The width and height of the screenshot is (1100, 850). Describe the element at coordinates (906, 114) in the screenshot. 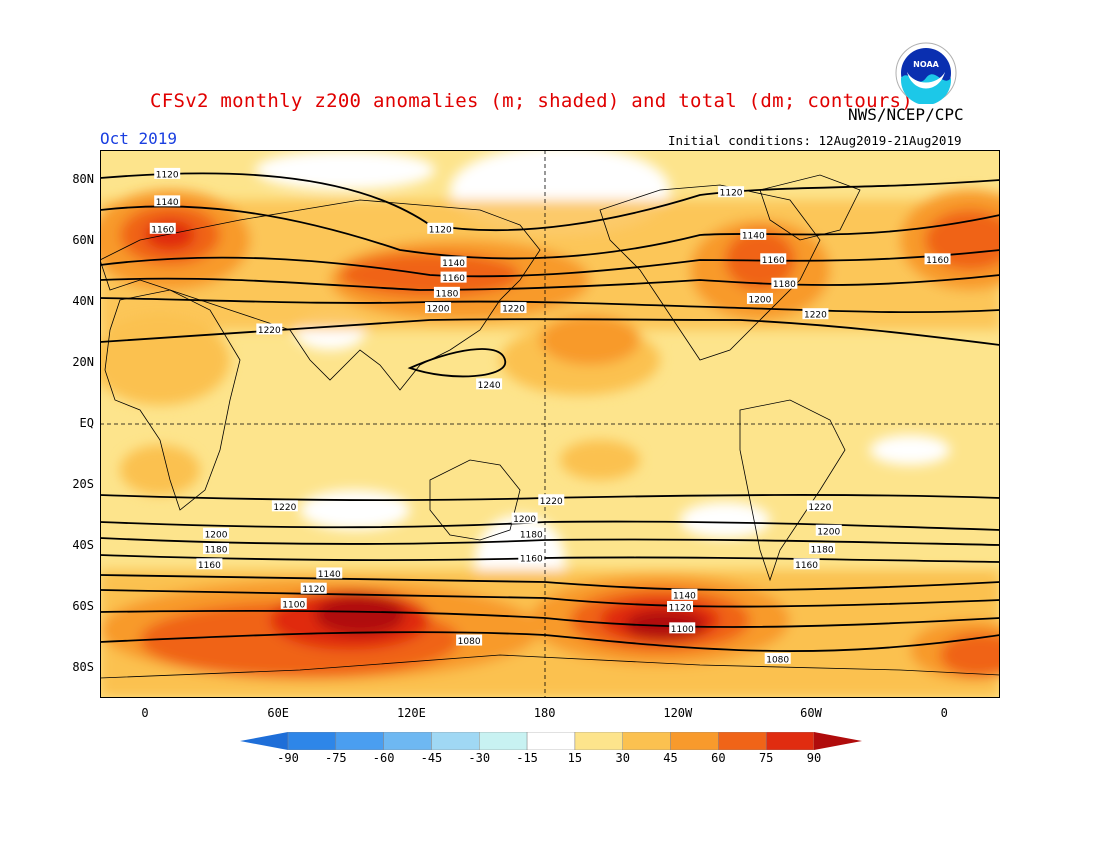

I see `agency-label: NWS/NCEP/CPC` at that location.